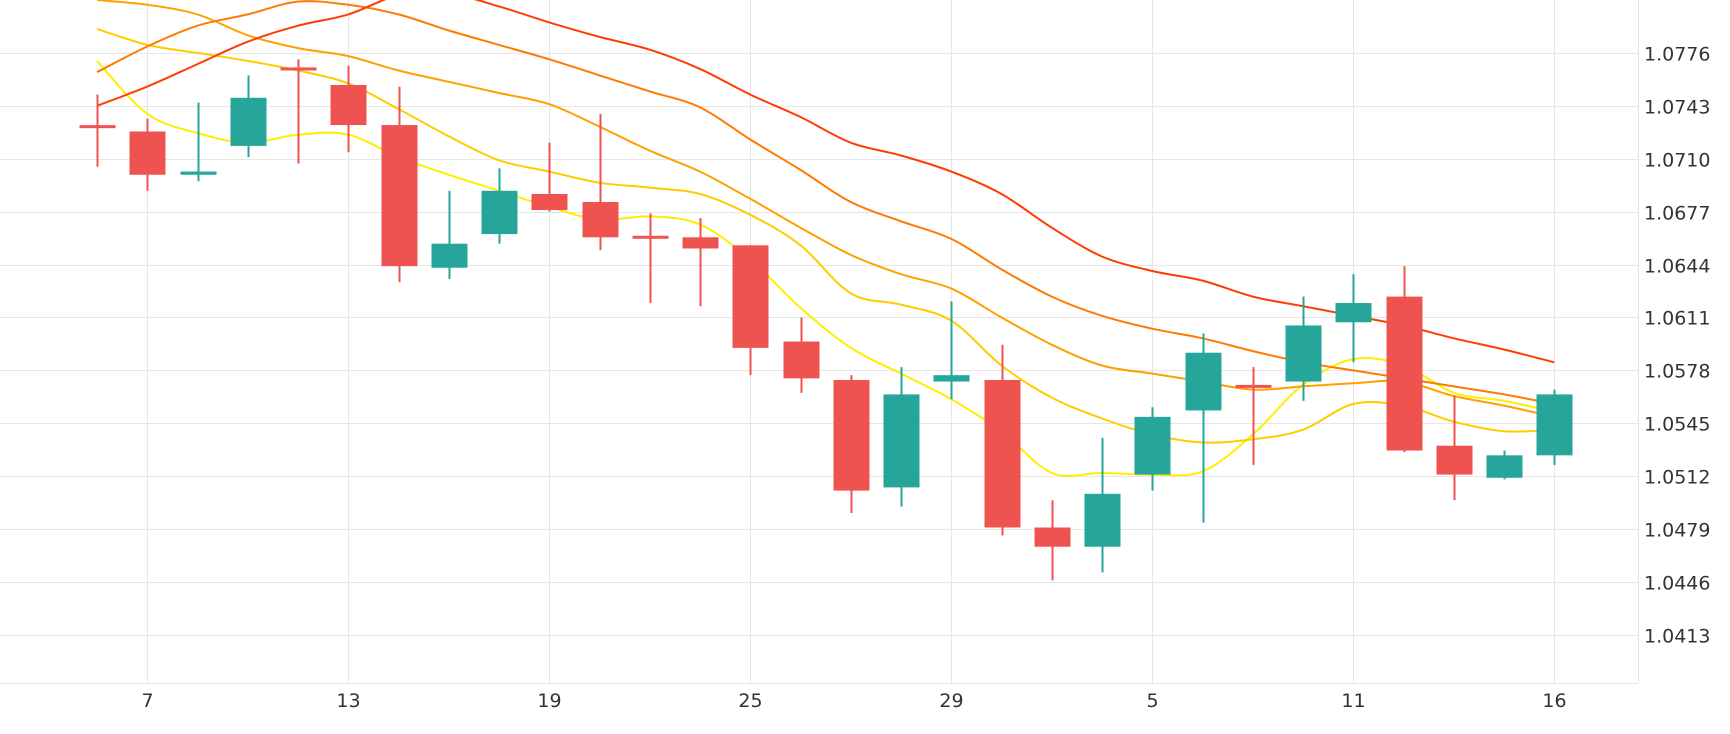  What do you see at coordinates (1677, 319) in the screenshot?
I see `y-tick-label: 1.0611` at bounding box center [1677, 319].